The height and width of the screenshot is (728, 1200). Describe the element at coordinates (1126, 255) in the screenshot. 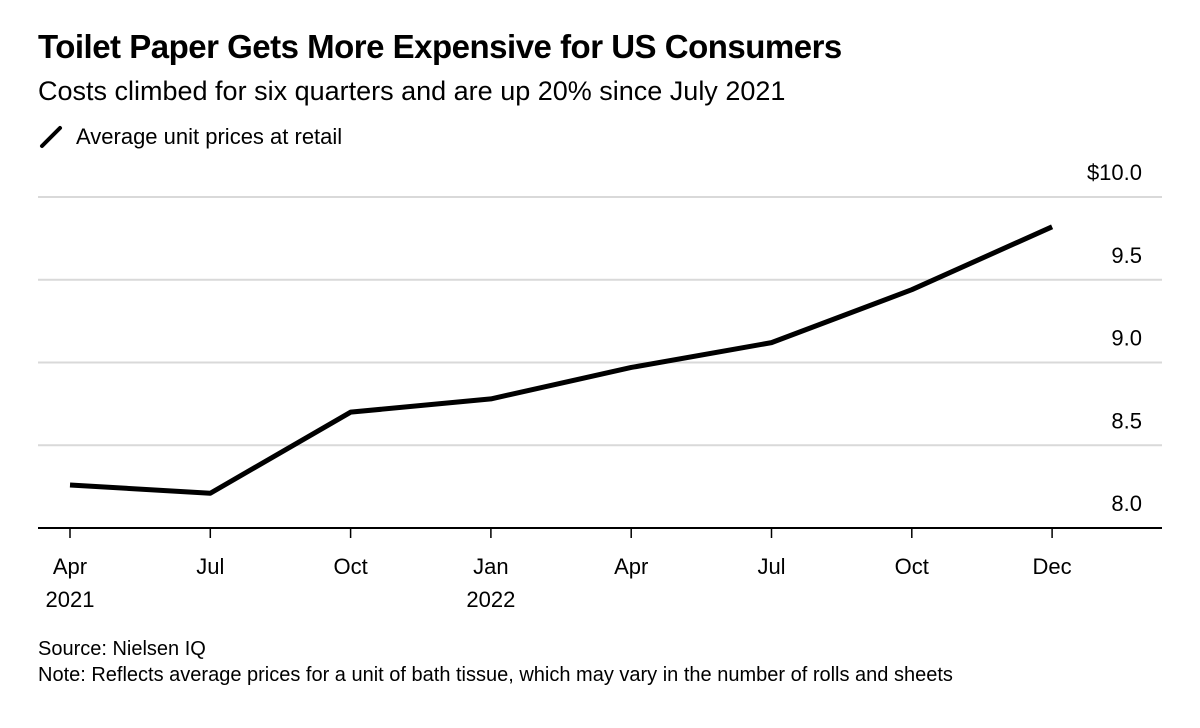

I see `y-tick-label: 9.5` at that location.